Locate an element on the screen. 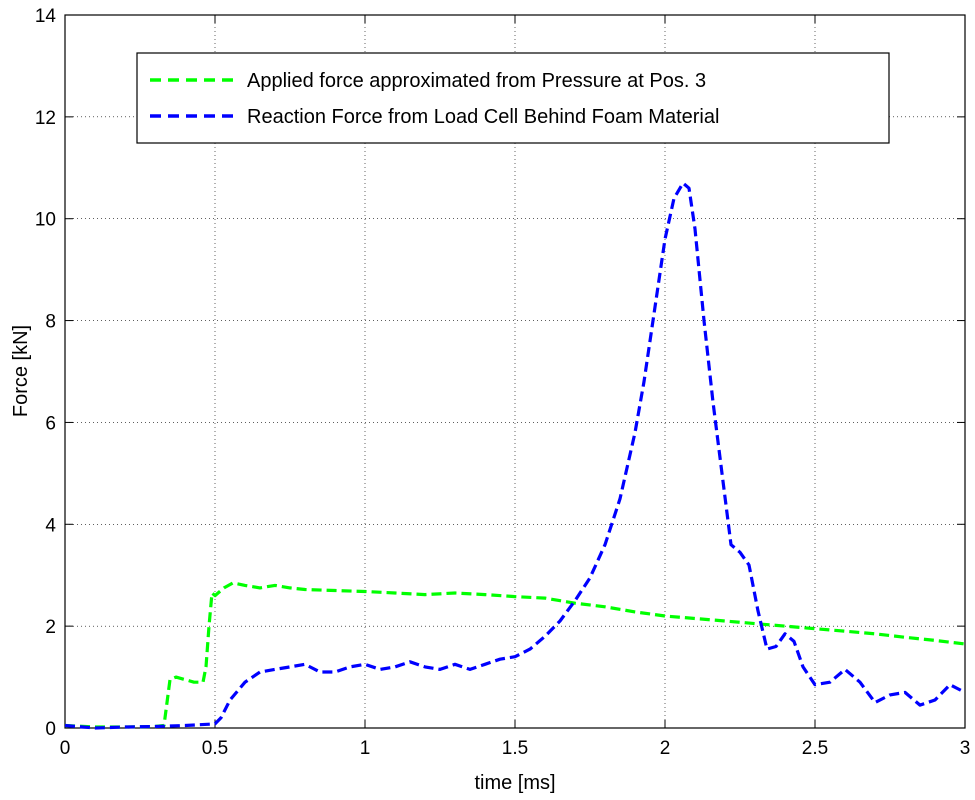 This screenshot has height=800, width=975. y-tick-label: 14 is located at coordinates (46, 16).